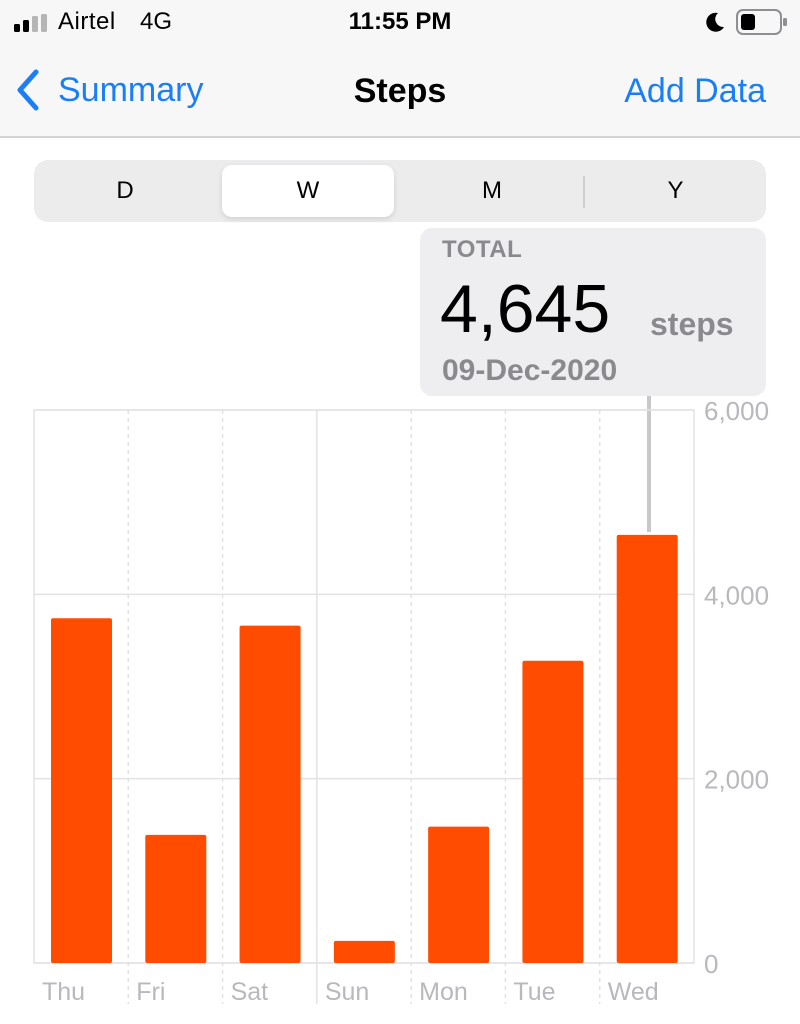 The height and width of the screenshot is (1024, 800). What do you see at coordinates (156, 21) in the screenshot?
I see `network-type: 4G` at bounding box center [156, 21].